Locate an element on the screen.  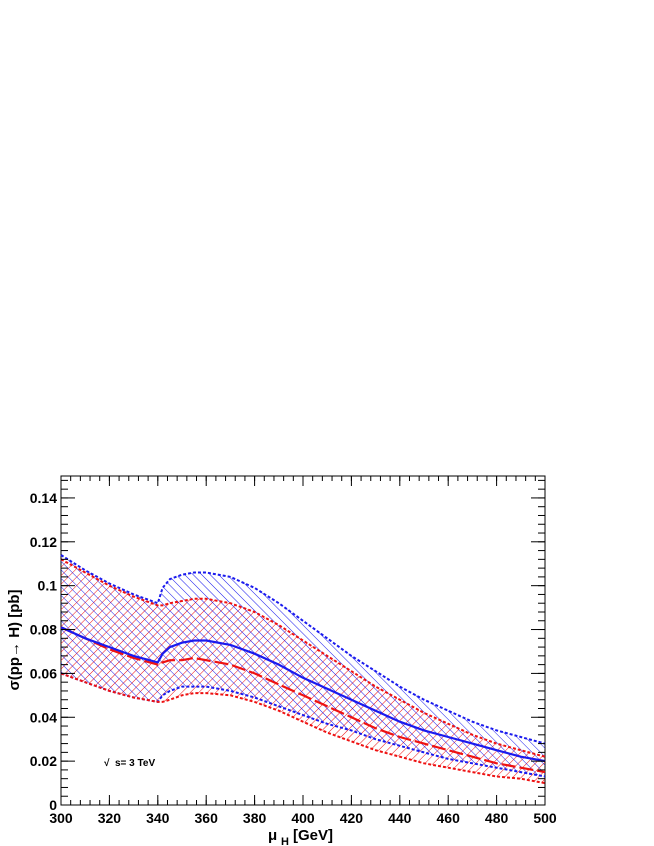
y-tick-label: 0.02 is located at coordinates (43, 761).